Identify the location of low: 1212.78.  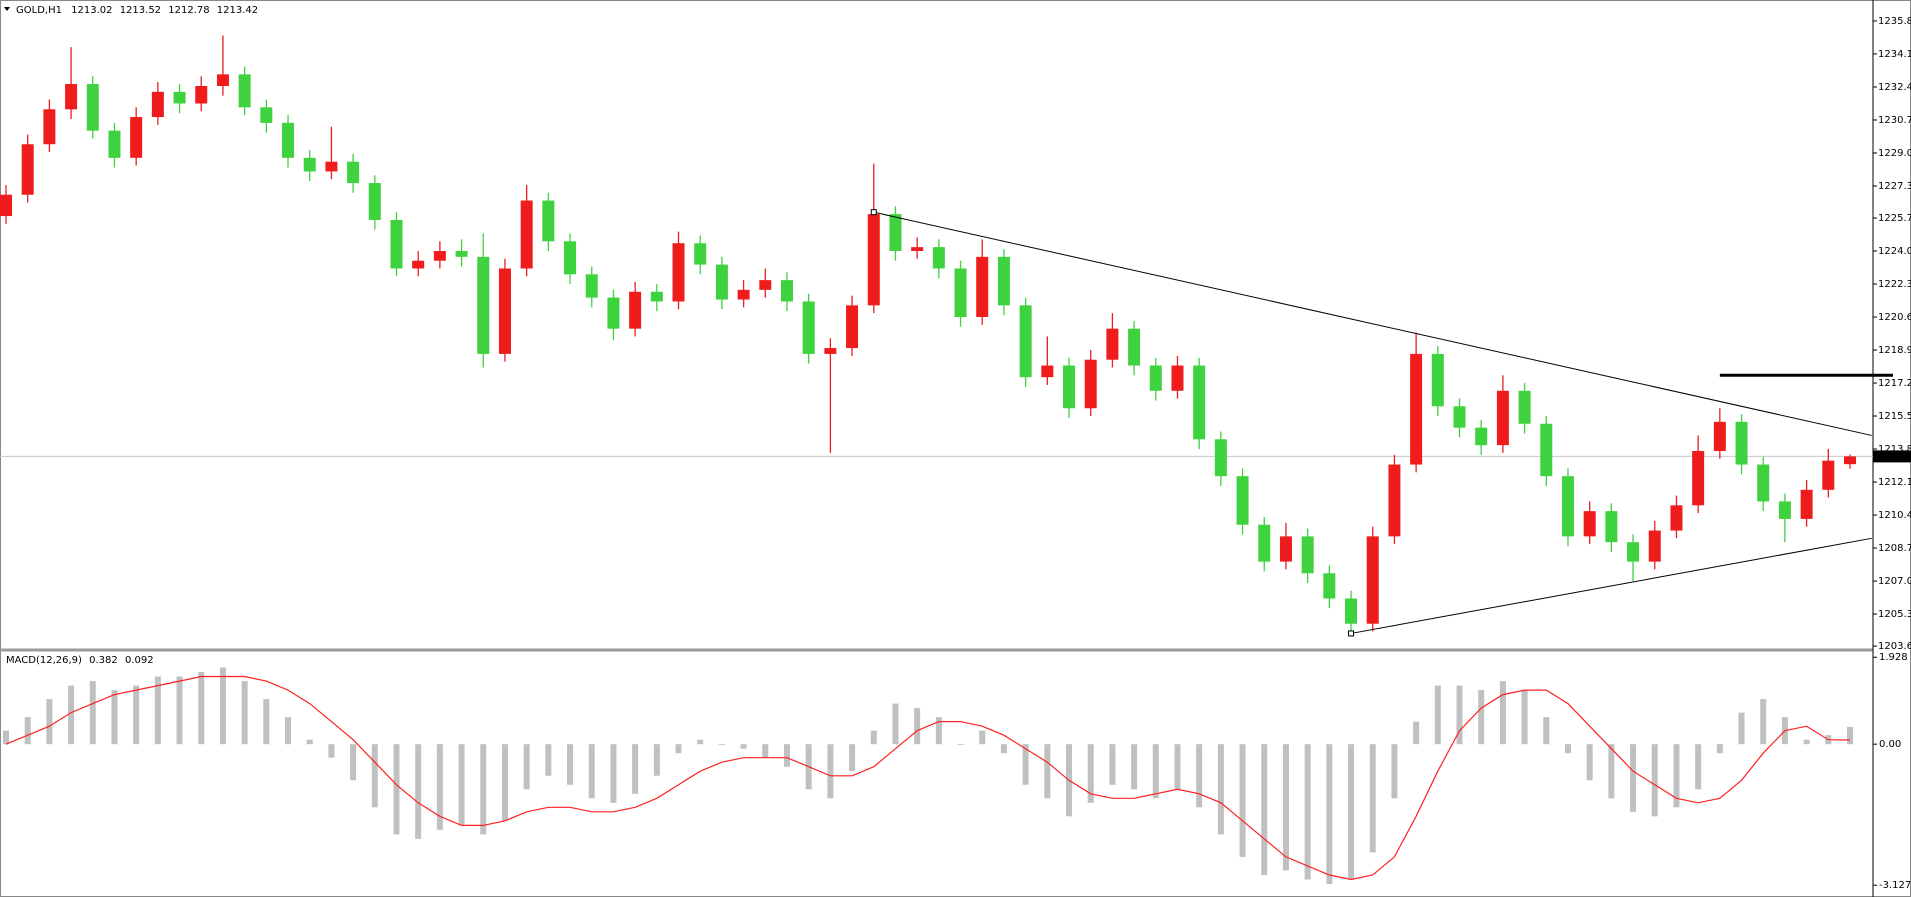
(188, 10).